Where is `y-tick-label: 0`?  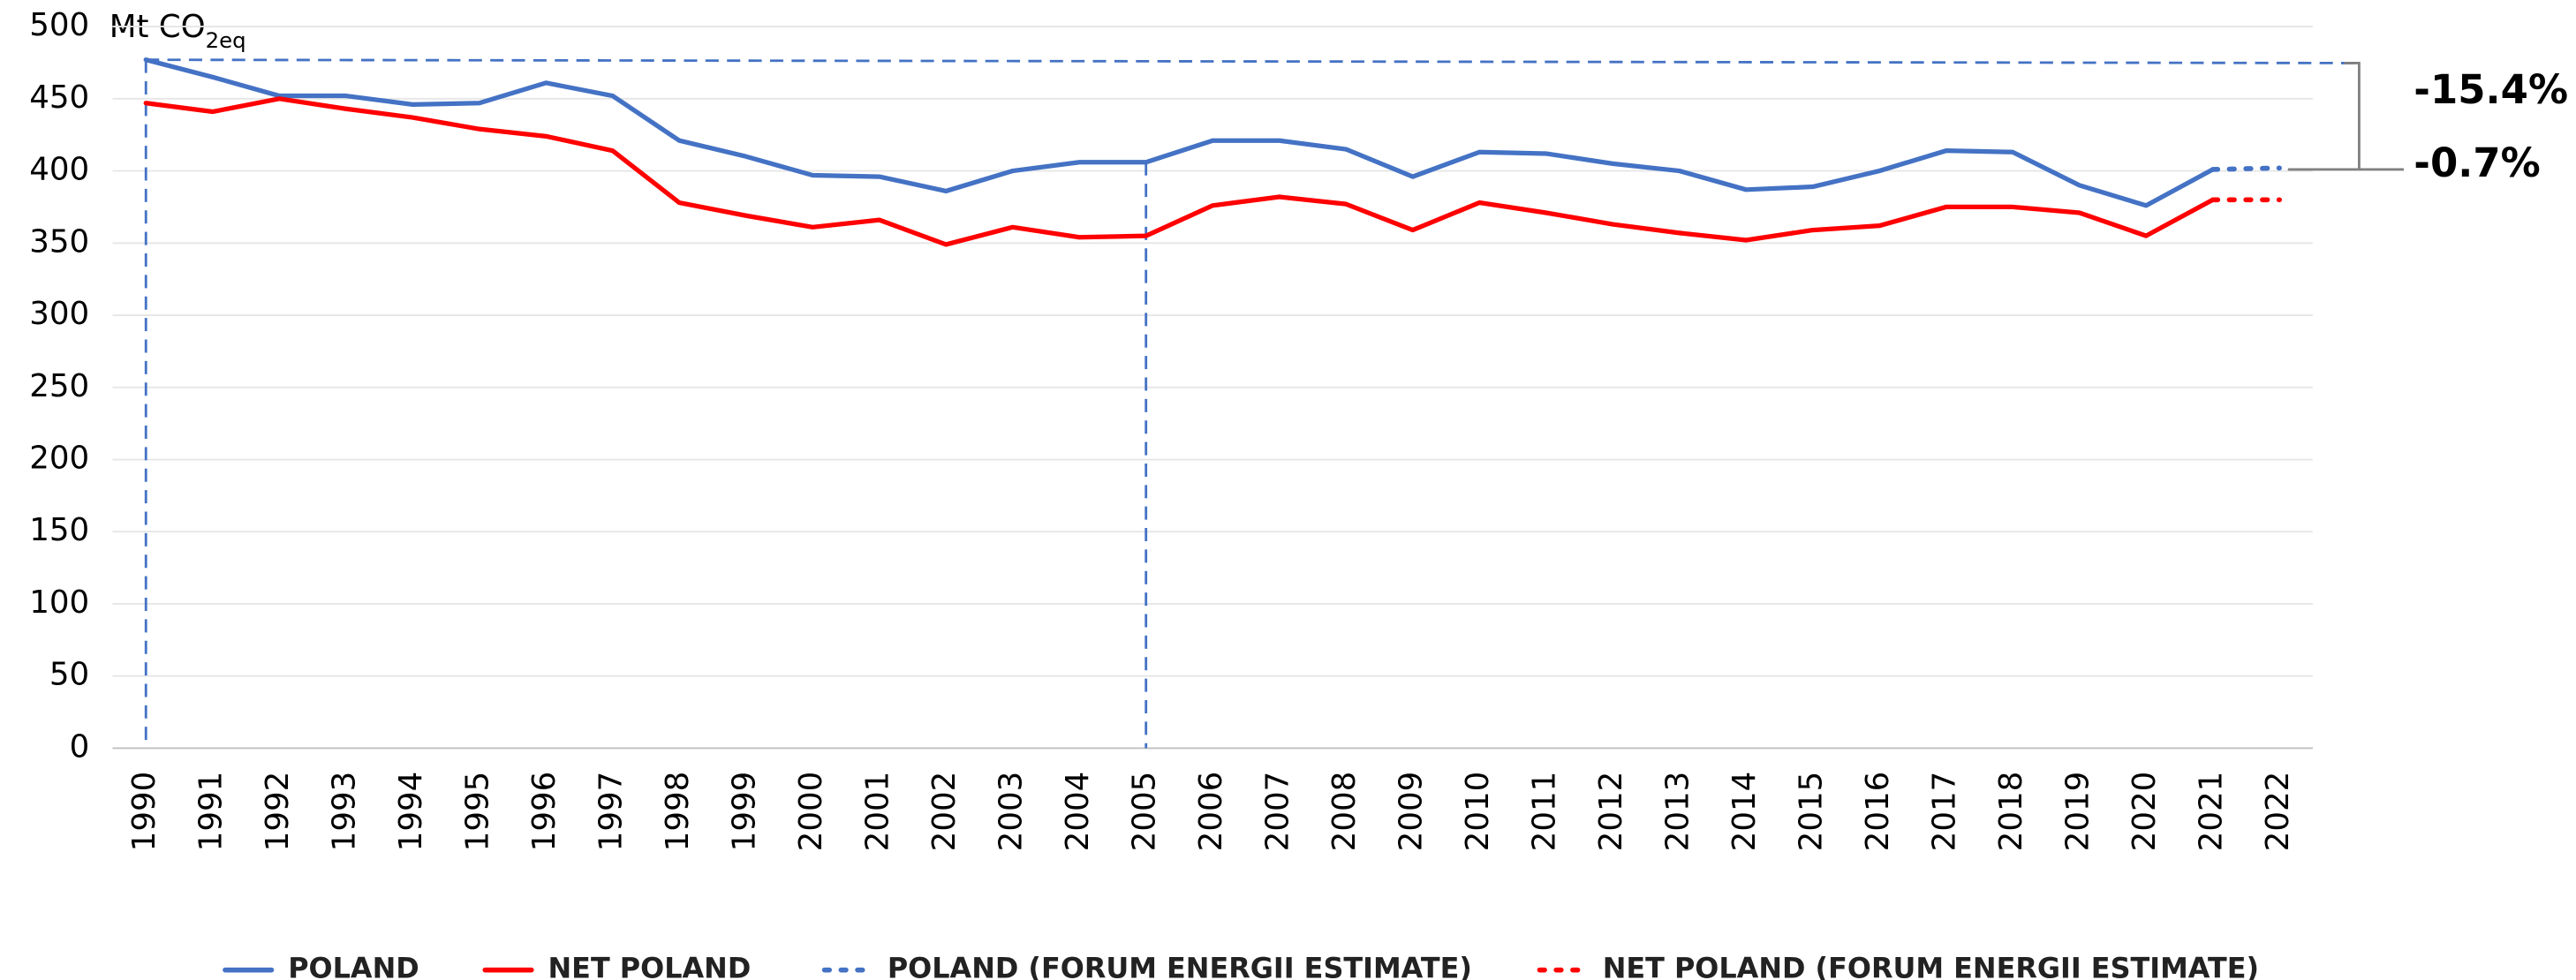
y-tick-label: 0 is located at coordinates (80, 746).